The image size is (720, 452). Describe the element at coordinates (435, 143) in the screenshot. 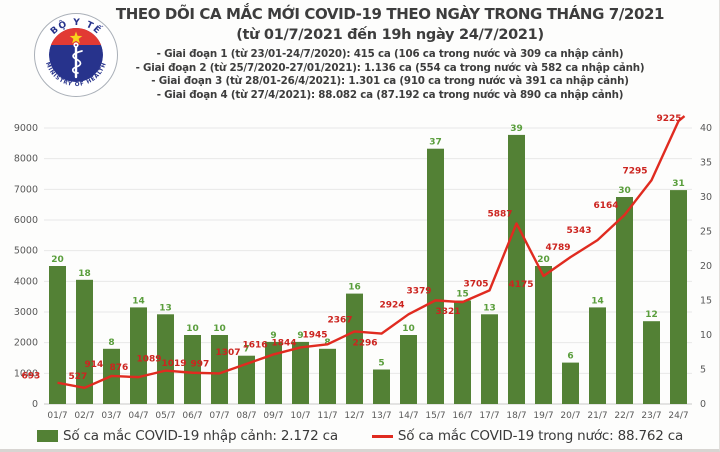

I see `bar-value-label: 37` at that location.